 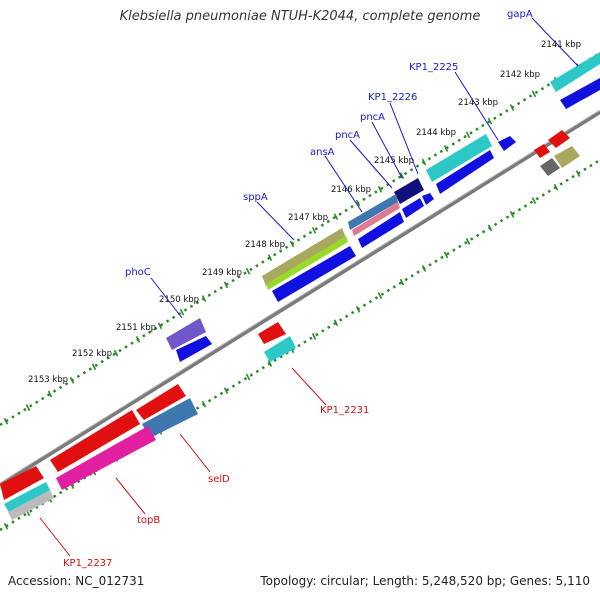 What do you see at coordinates (255, 197) in the screenshot?
I see `gene-label-sppa: sppA` at bounding box center [255, 197].